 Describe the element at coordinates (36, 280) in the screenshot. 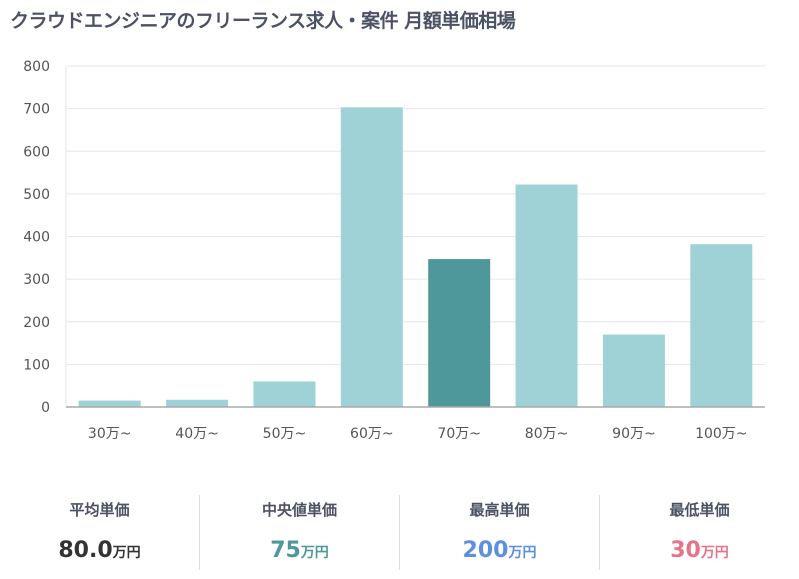

I see `y-tick-label: 300` at that location.